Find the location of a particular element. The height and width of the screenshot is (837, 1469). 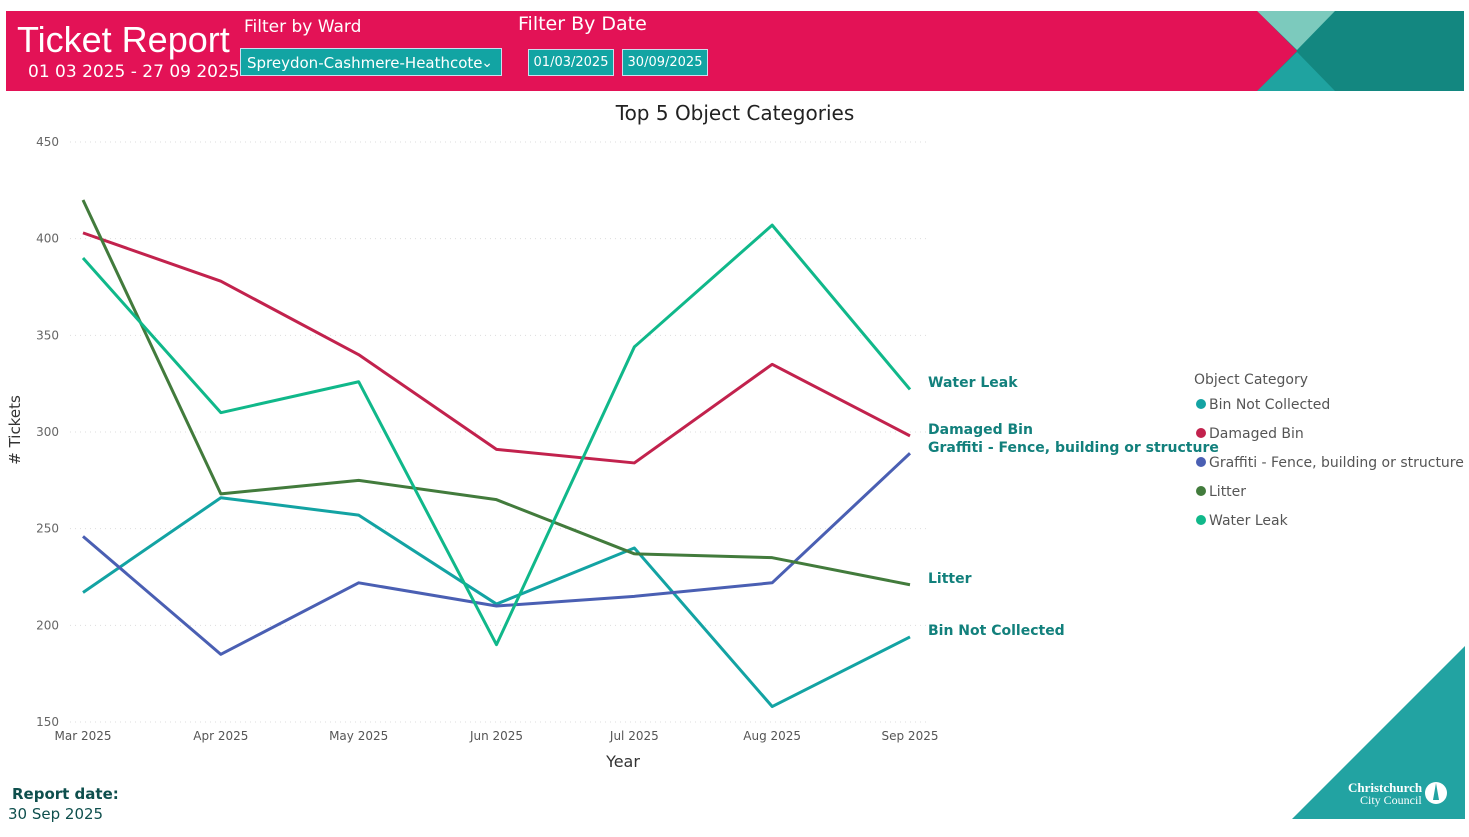

x-tick-label: Apr 2025 is located at coordinates (220, 736).